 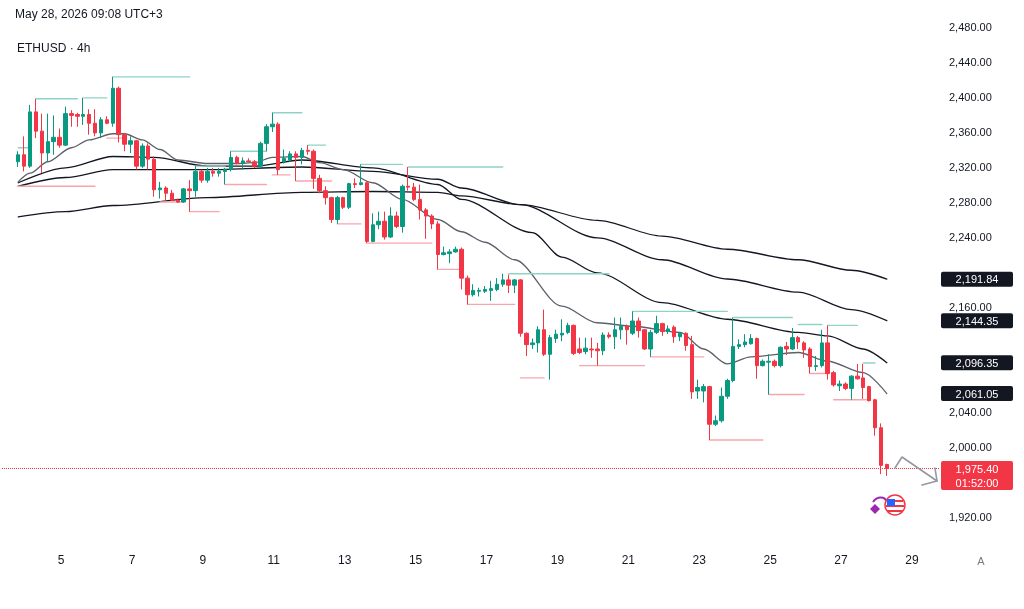 I want to click on text: 01:52:00, so click(x=977, y=482).